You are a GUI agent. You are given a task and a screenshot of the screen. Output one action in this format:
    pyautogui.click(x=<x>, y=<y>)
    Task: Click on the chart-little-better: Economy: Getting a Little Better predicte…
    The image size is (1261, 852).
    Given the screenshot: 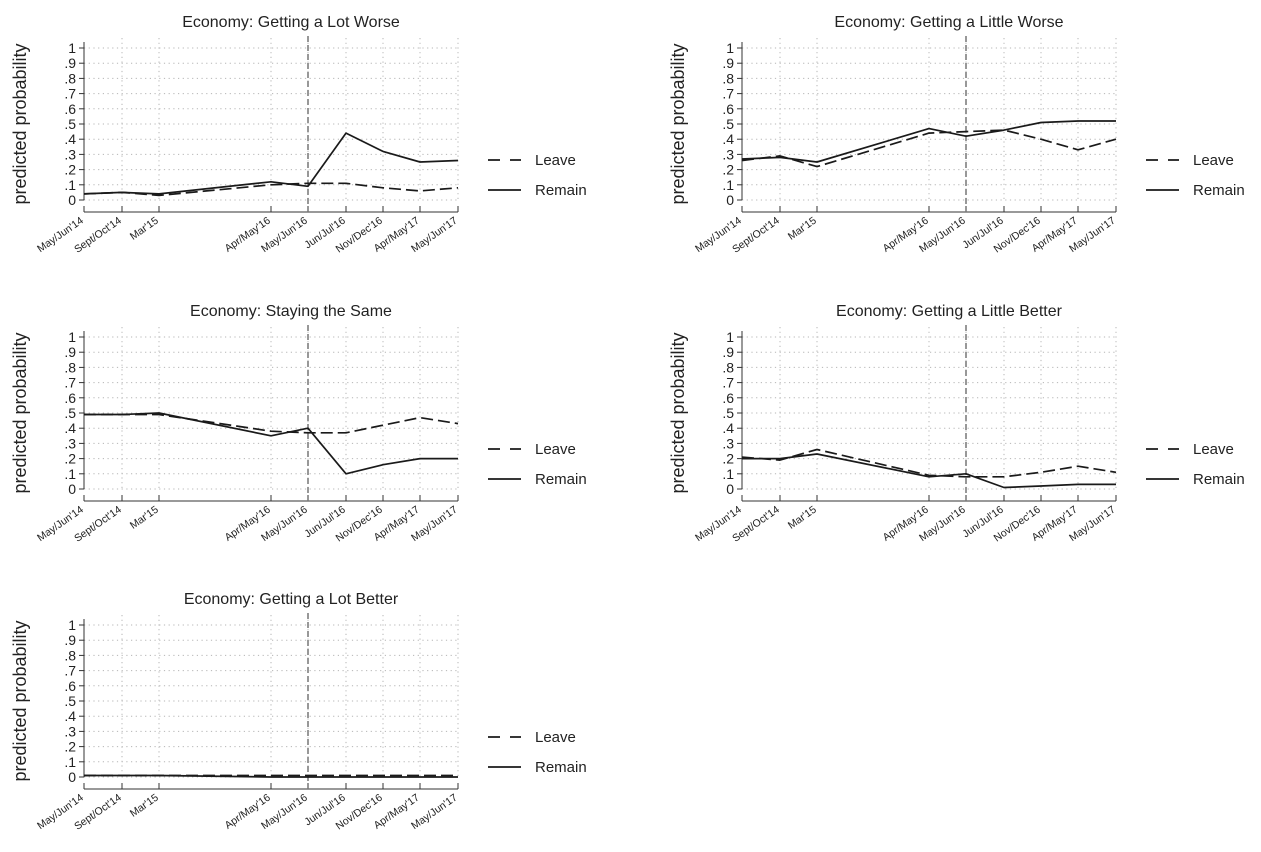 What is the action you would take?
    pyautogui.click(x=956, y=424)
    